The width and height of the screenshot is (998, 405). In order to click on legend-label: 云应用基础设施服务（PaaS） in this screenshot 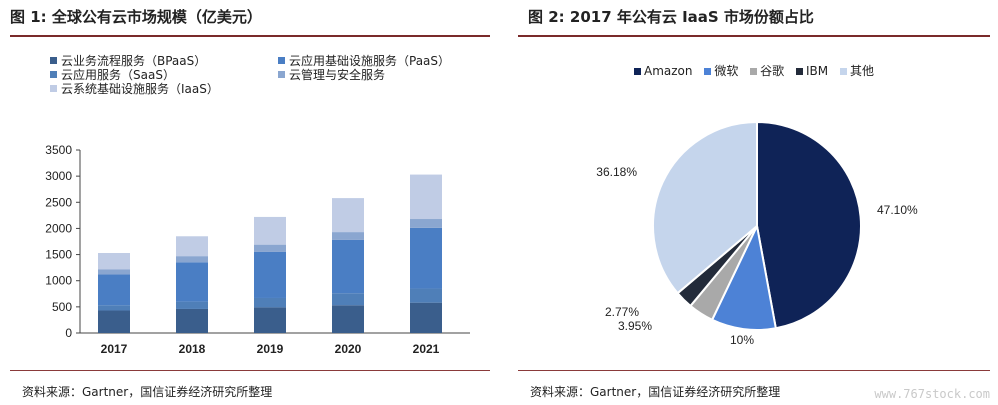, I will do `click(370, 61)`.